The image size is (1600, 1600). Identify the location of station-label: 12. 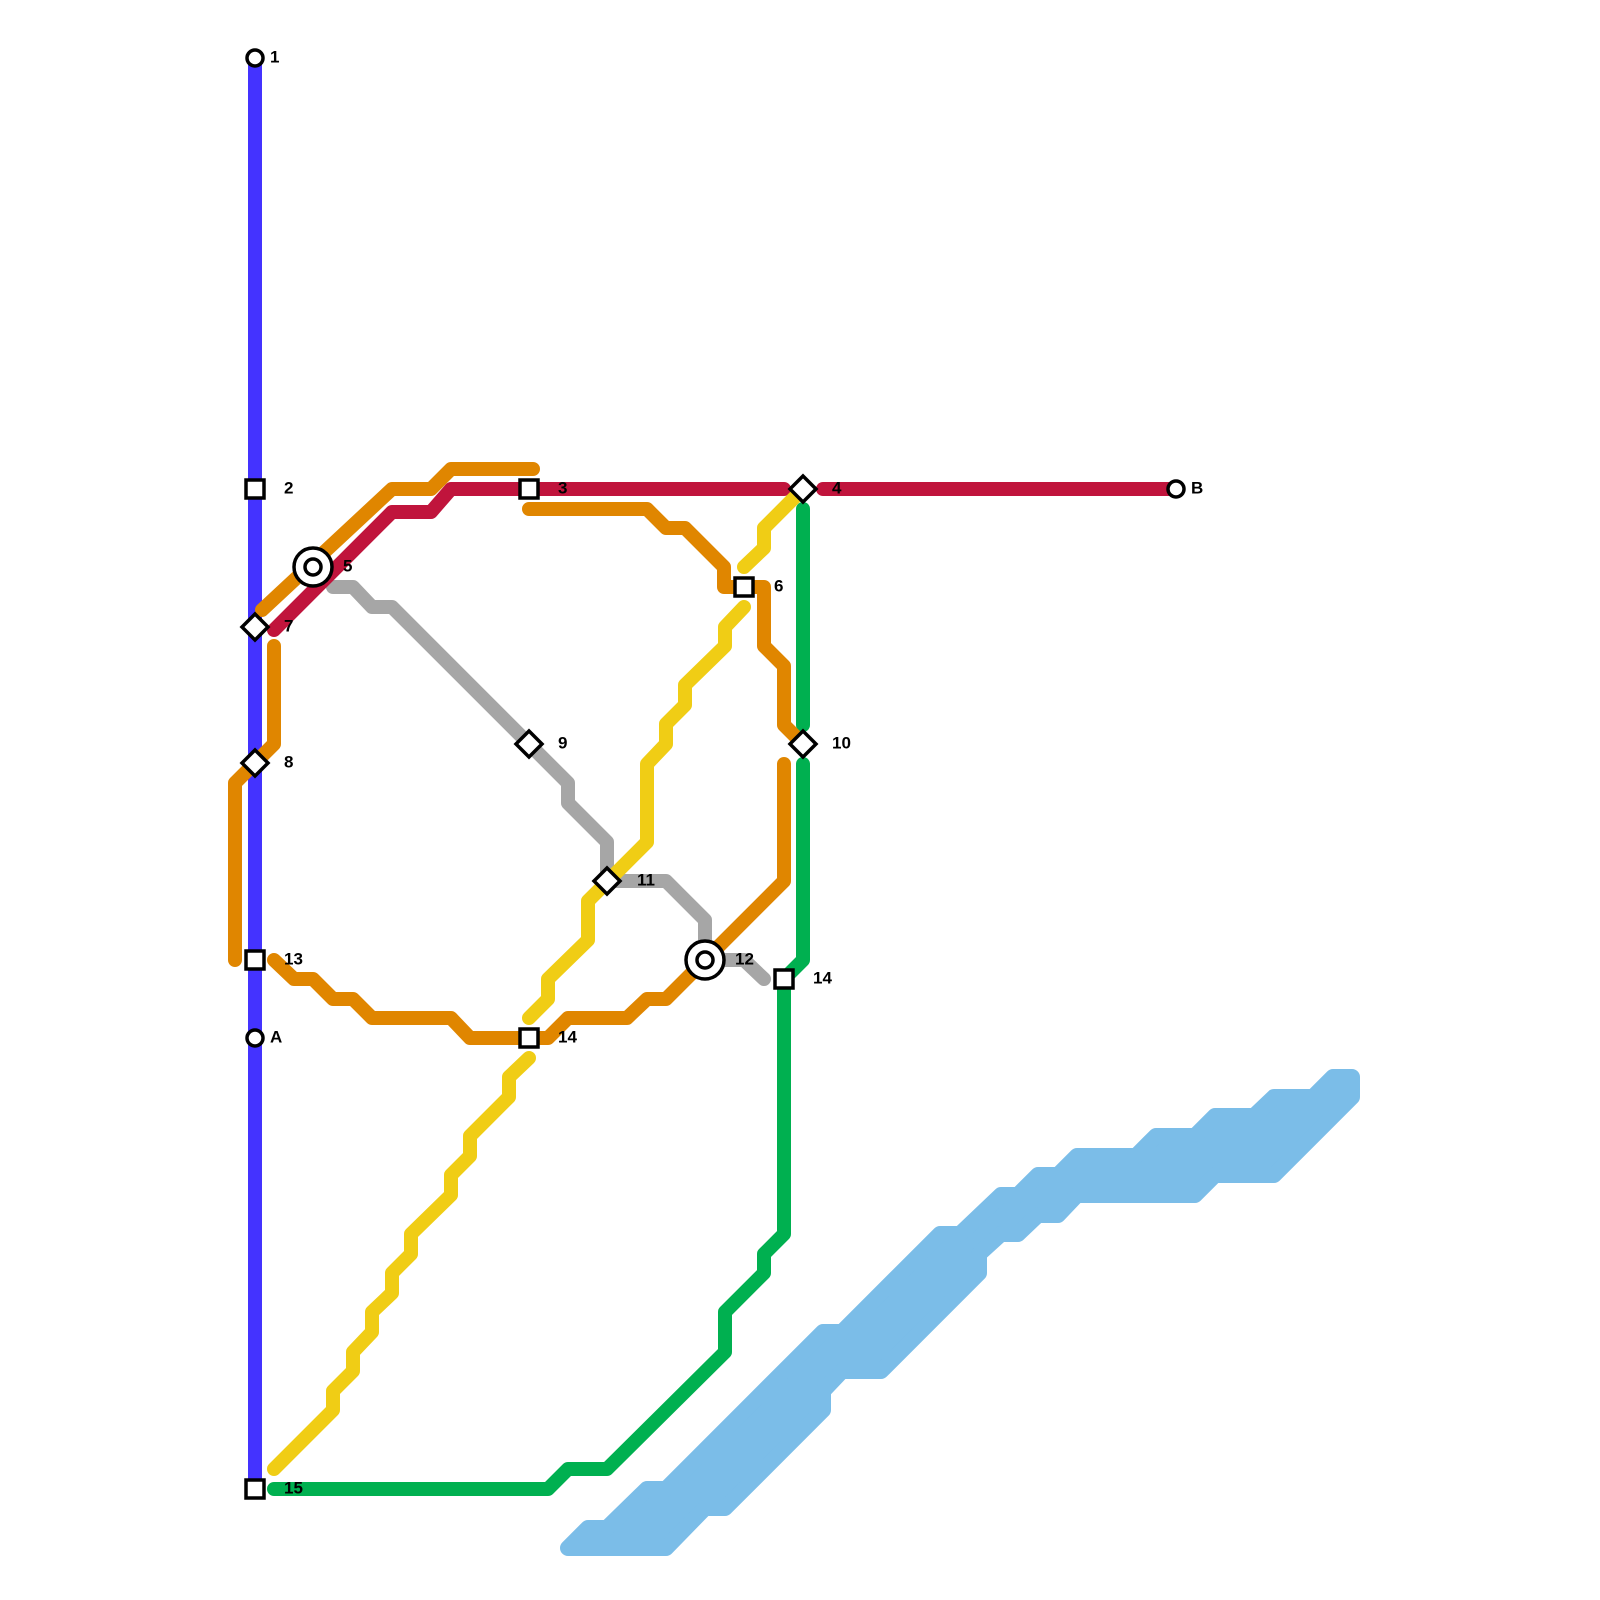
(744, 958).